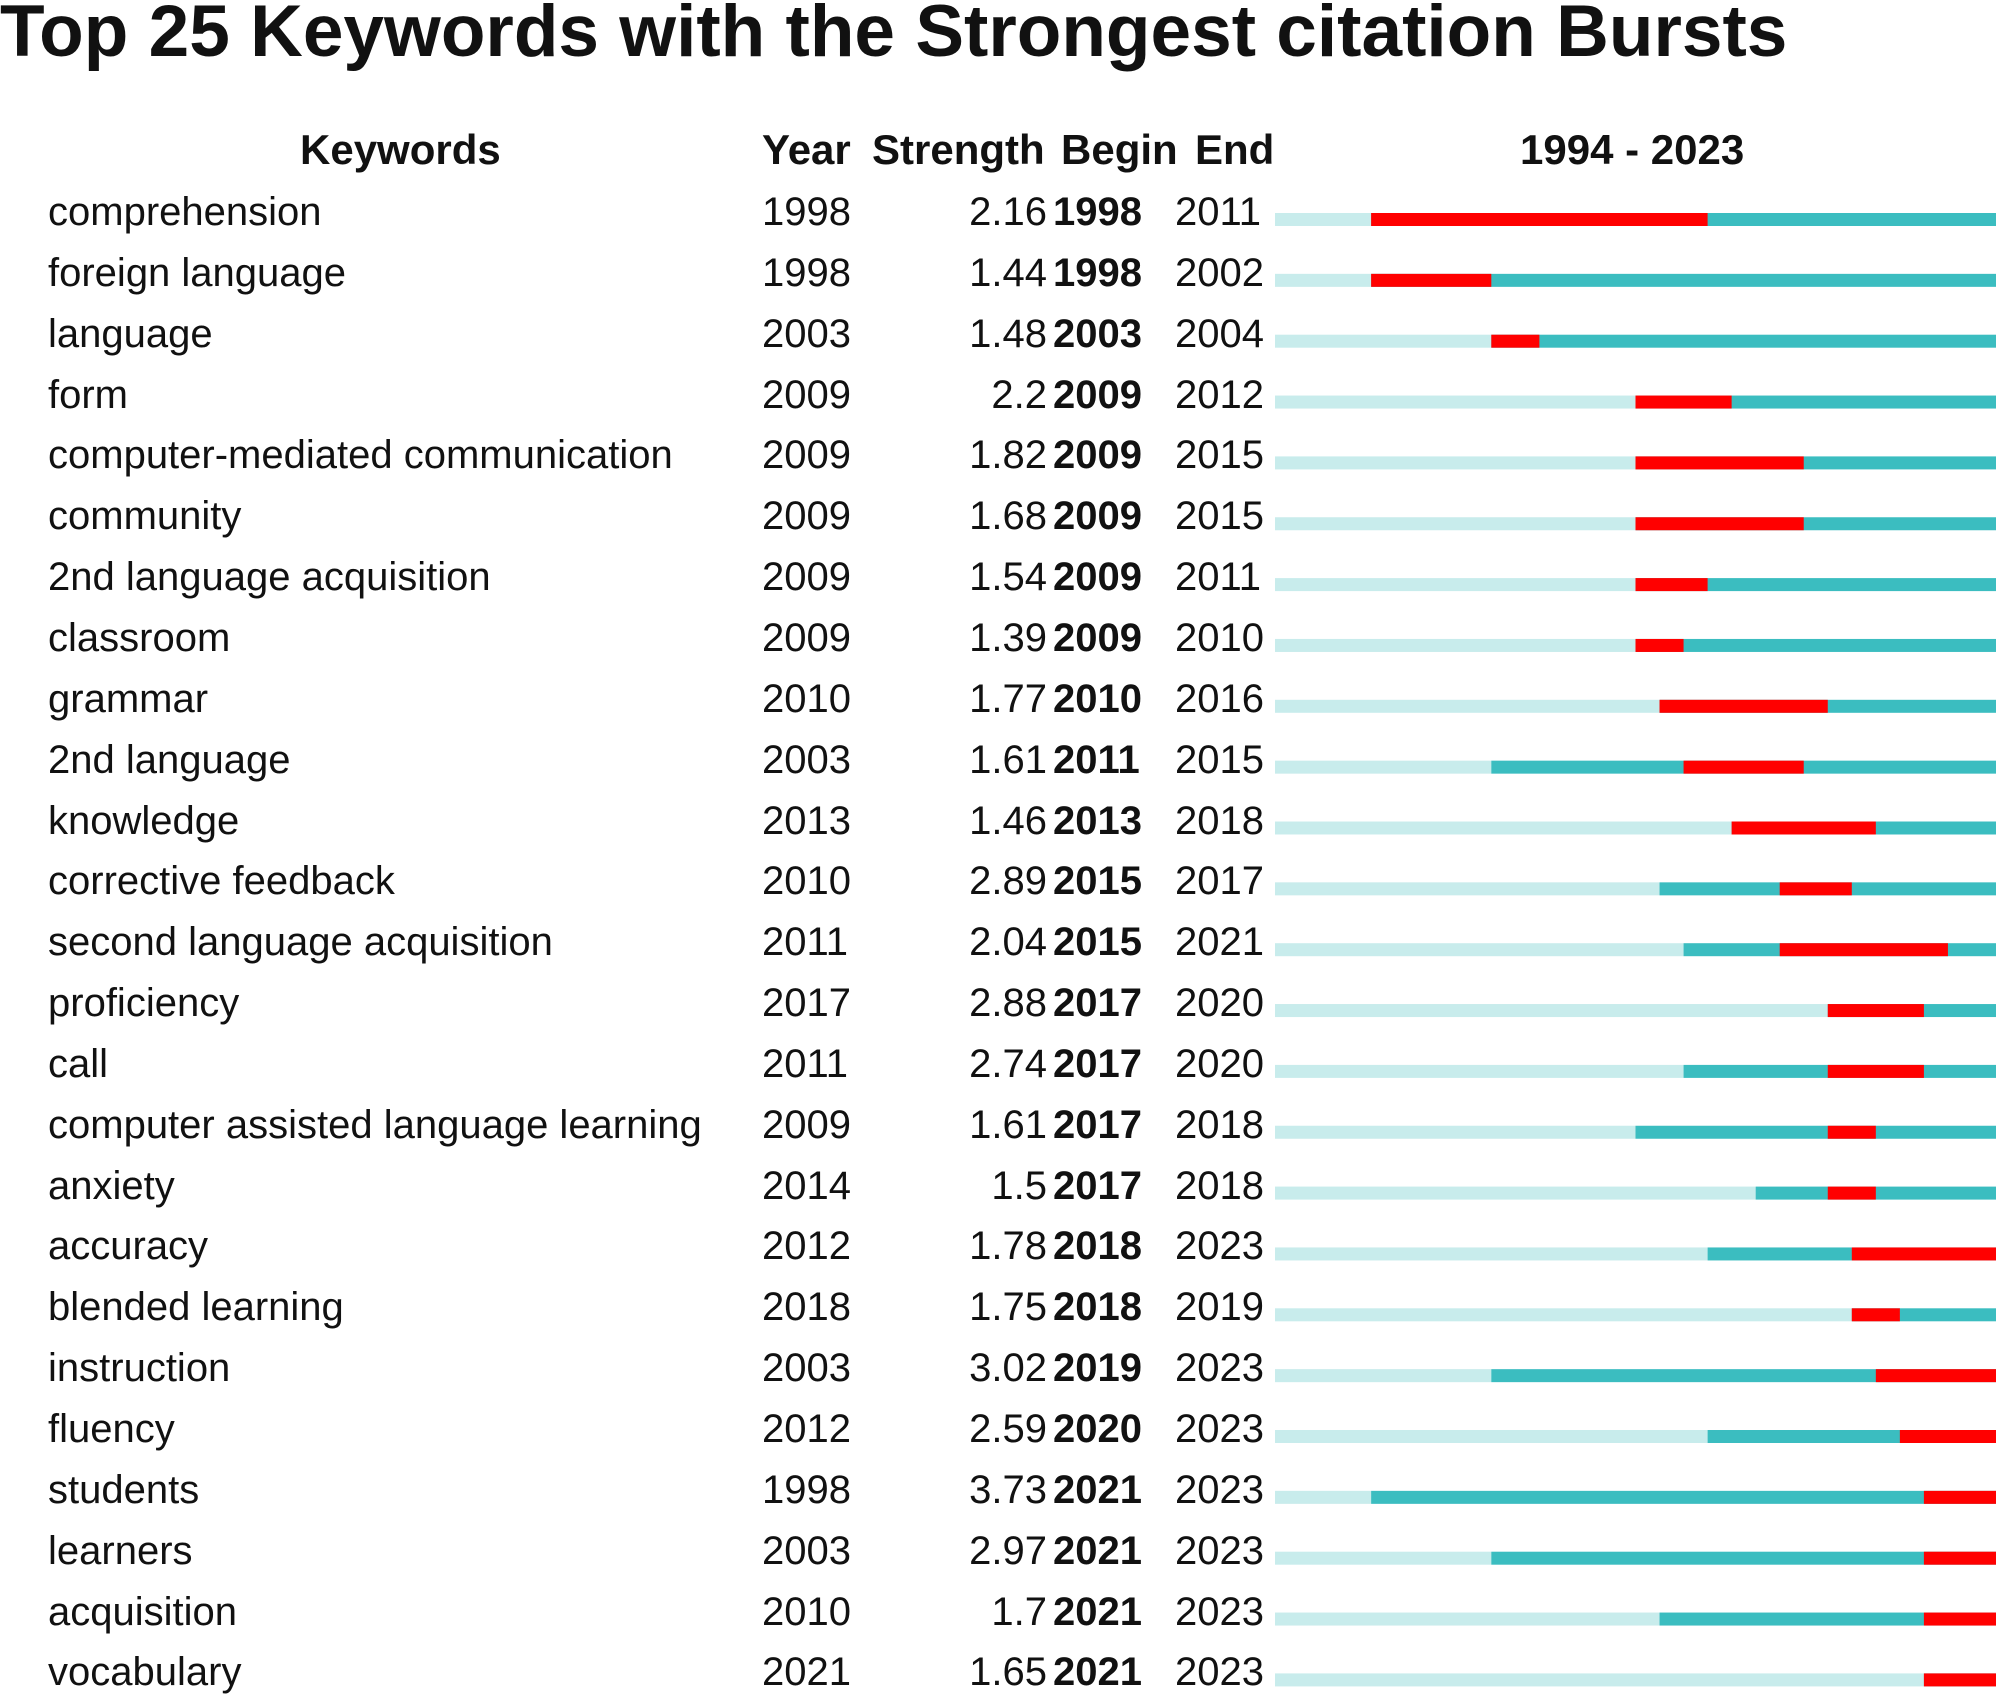  Describe the element at coordinates (1219, 881) in the screenshot. I see `end-year: 2017` at that location.